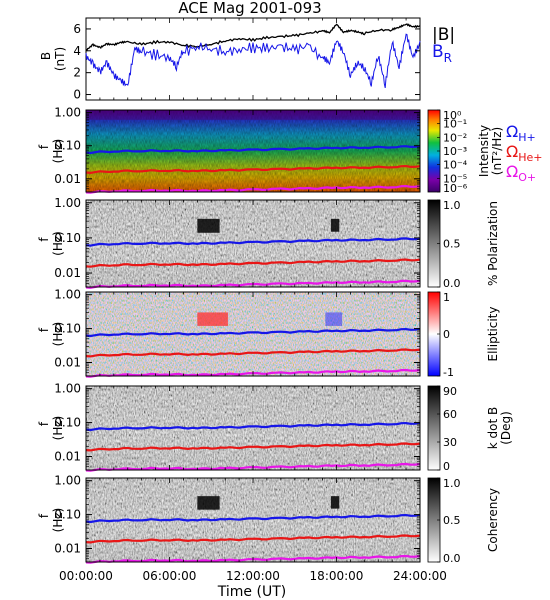 Image resolution: width=550 pixels, height=600 pixels. I want to click on colorbar-tick-label: 10⁻⁴, so click(455, 165).